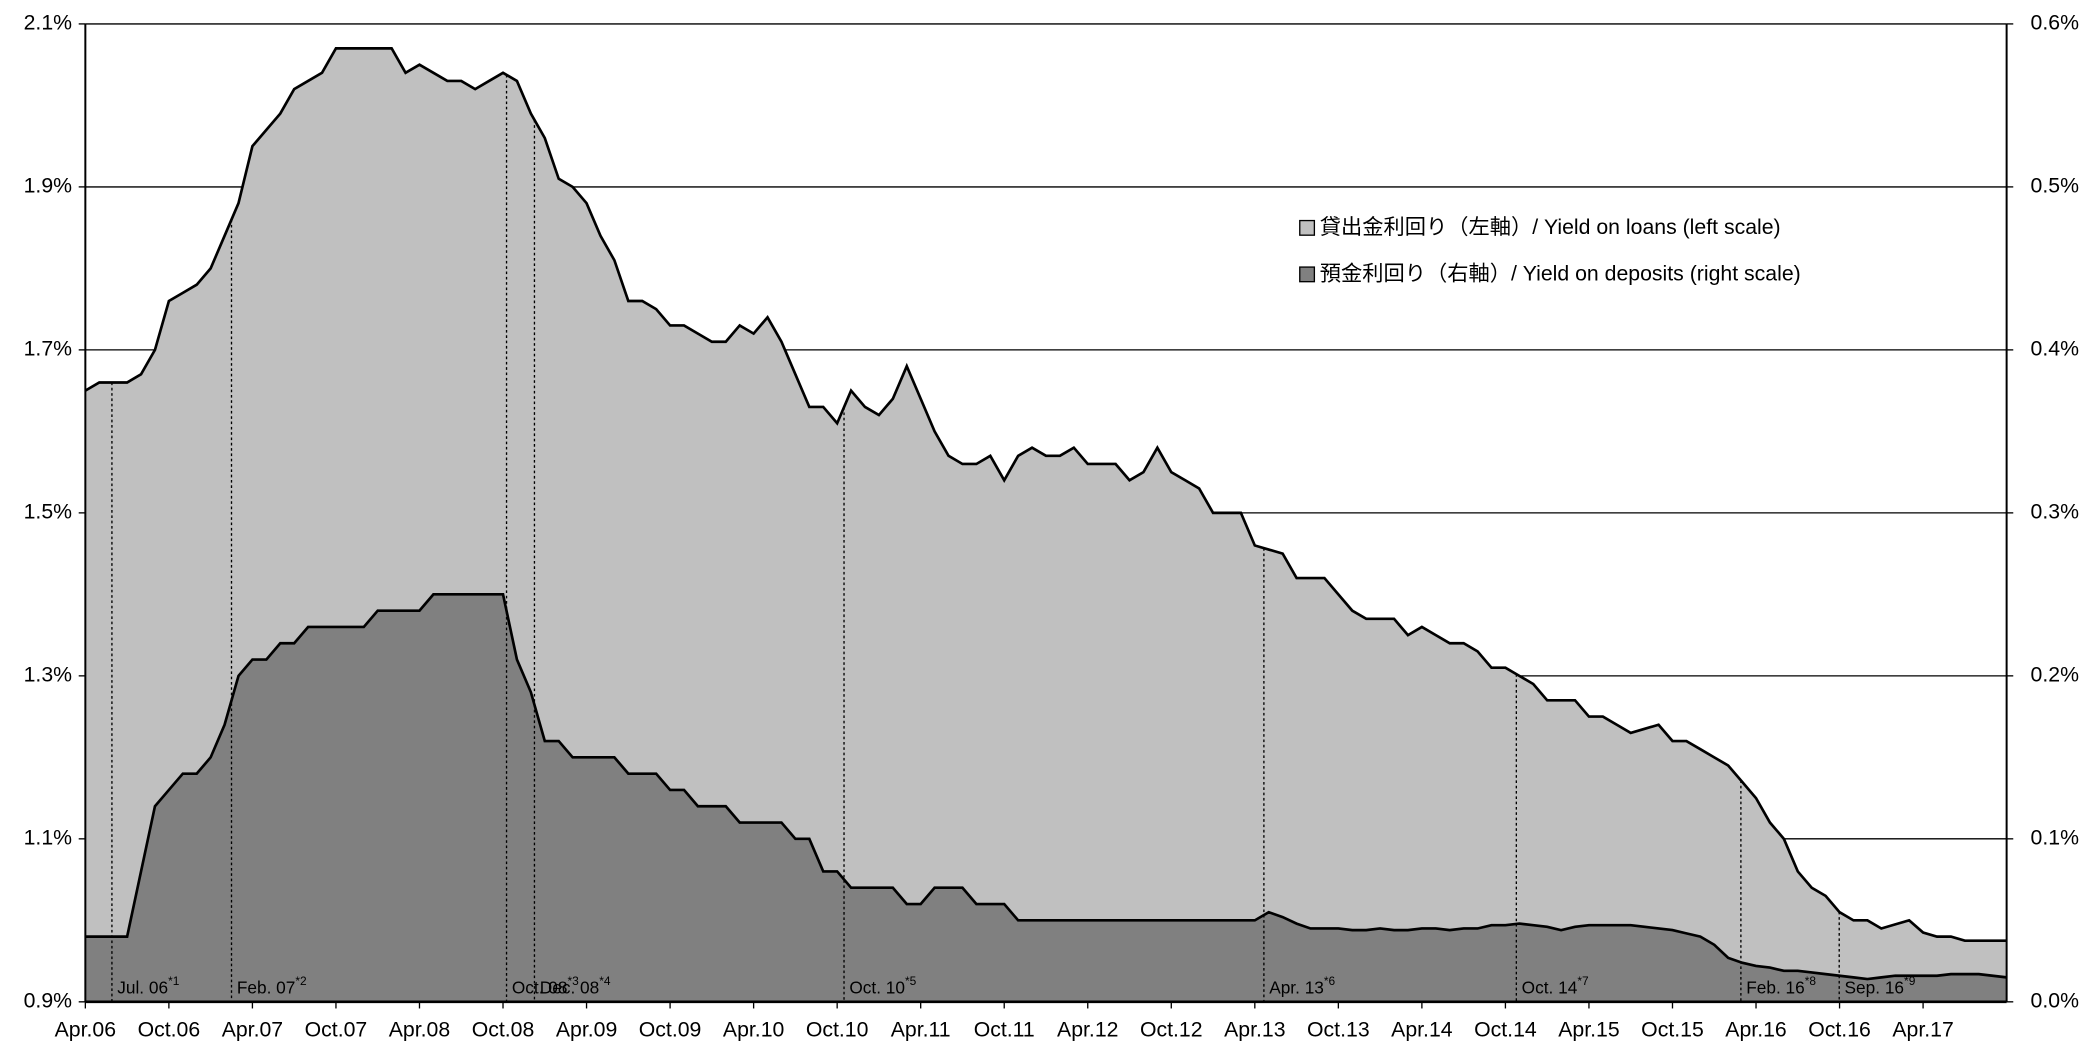 Image resolution: width=2084 pixels, height=1047 pixels. I want to click on annotation-note: *2, so click(301, 981).